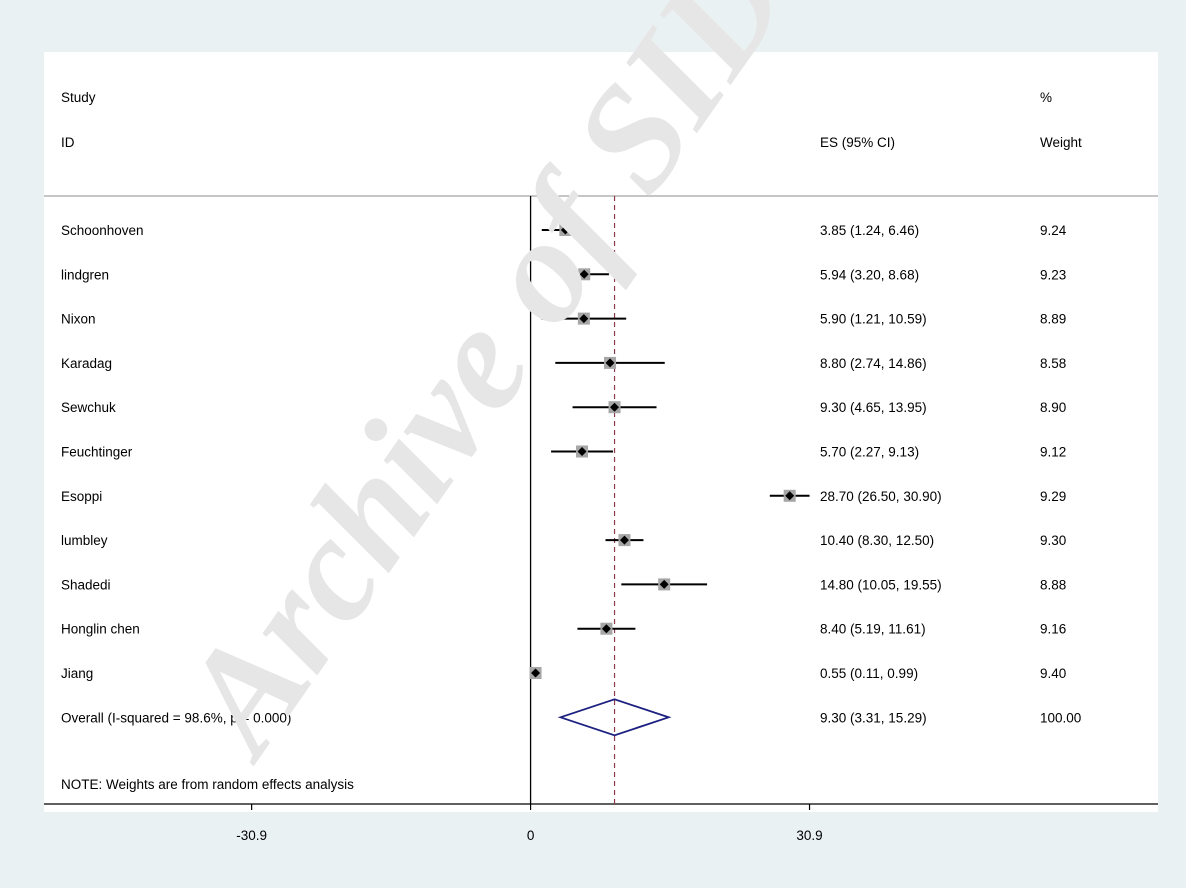 The image size is (1186, 888). I want to click on weight-value: 8.90, so click(1053, 407).